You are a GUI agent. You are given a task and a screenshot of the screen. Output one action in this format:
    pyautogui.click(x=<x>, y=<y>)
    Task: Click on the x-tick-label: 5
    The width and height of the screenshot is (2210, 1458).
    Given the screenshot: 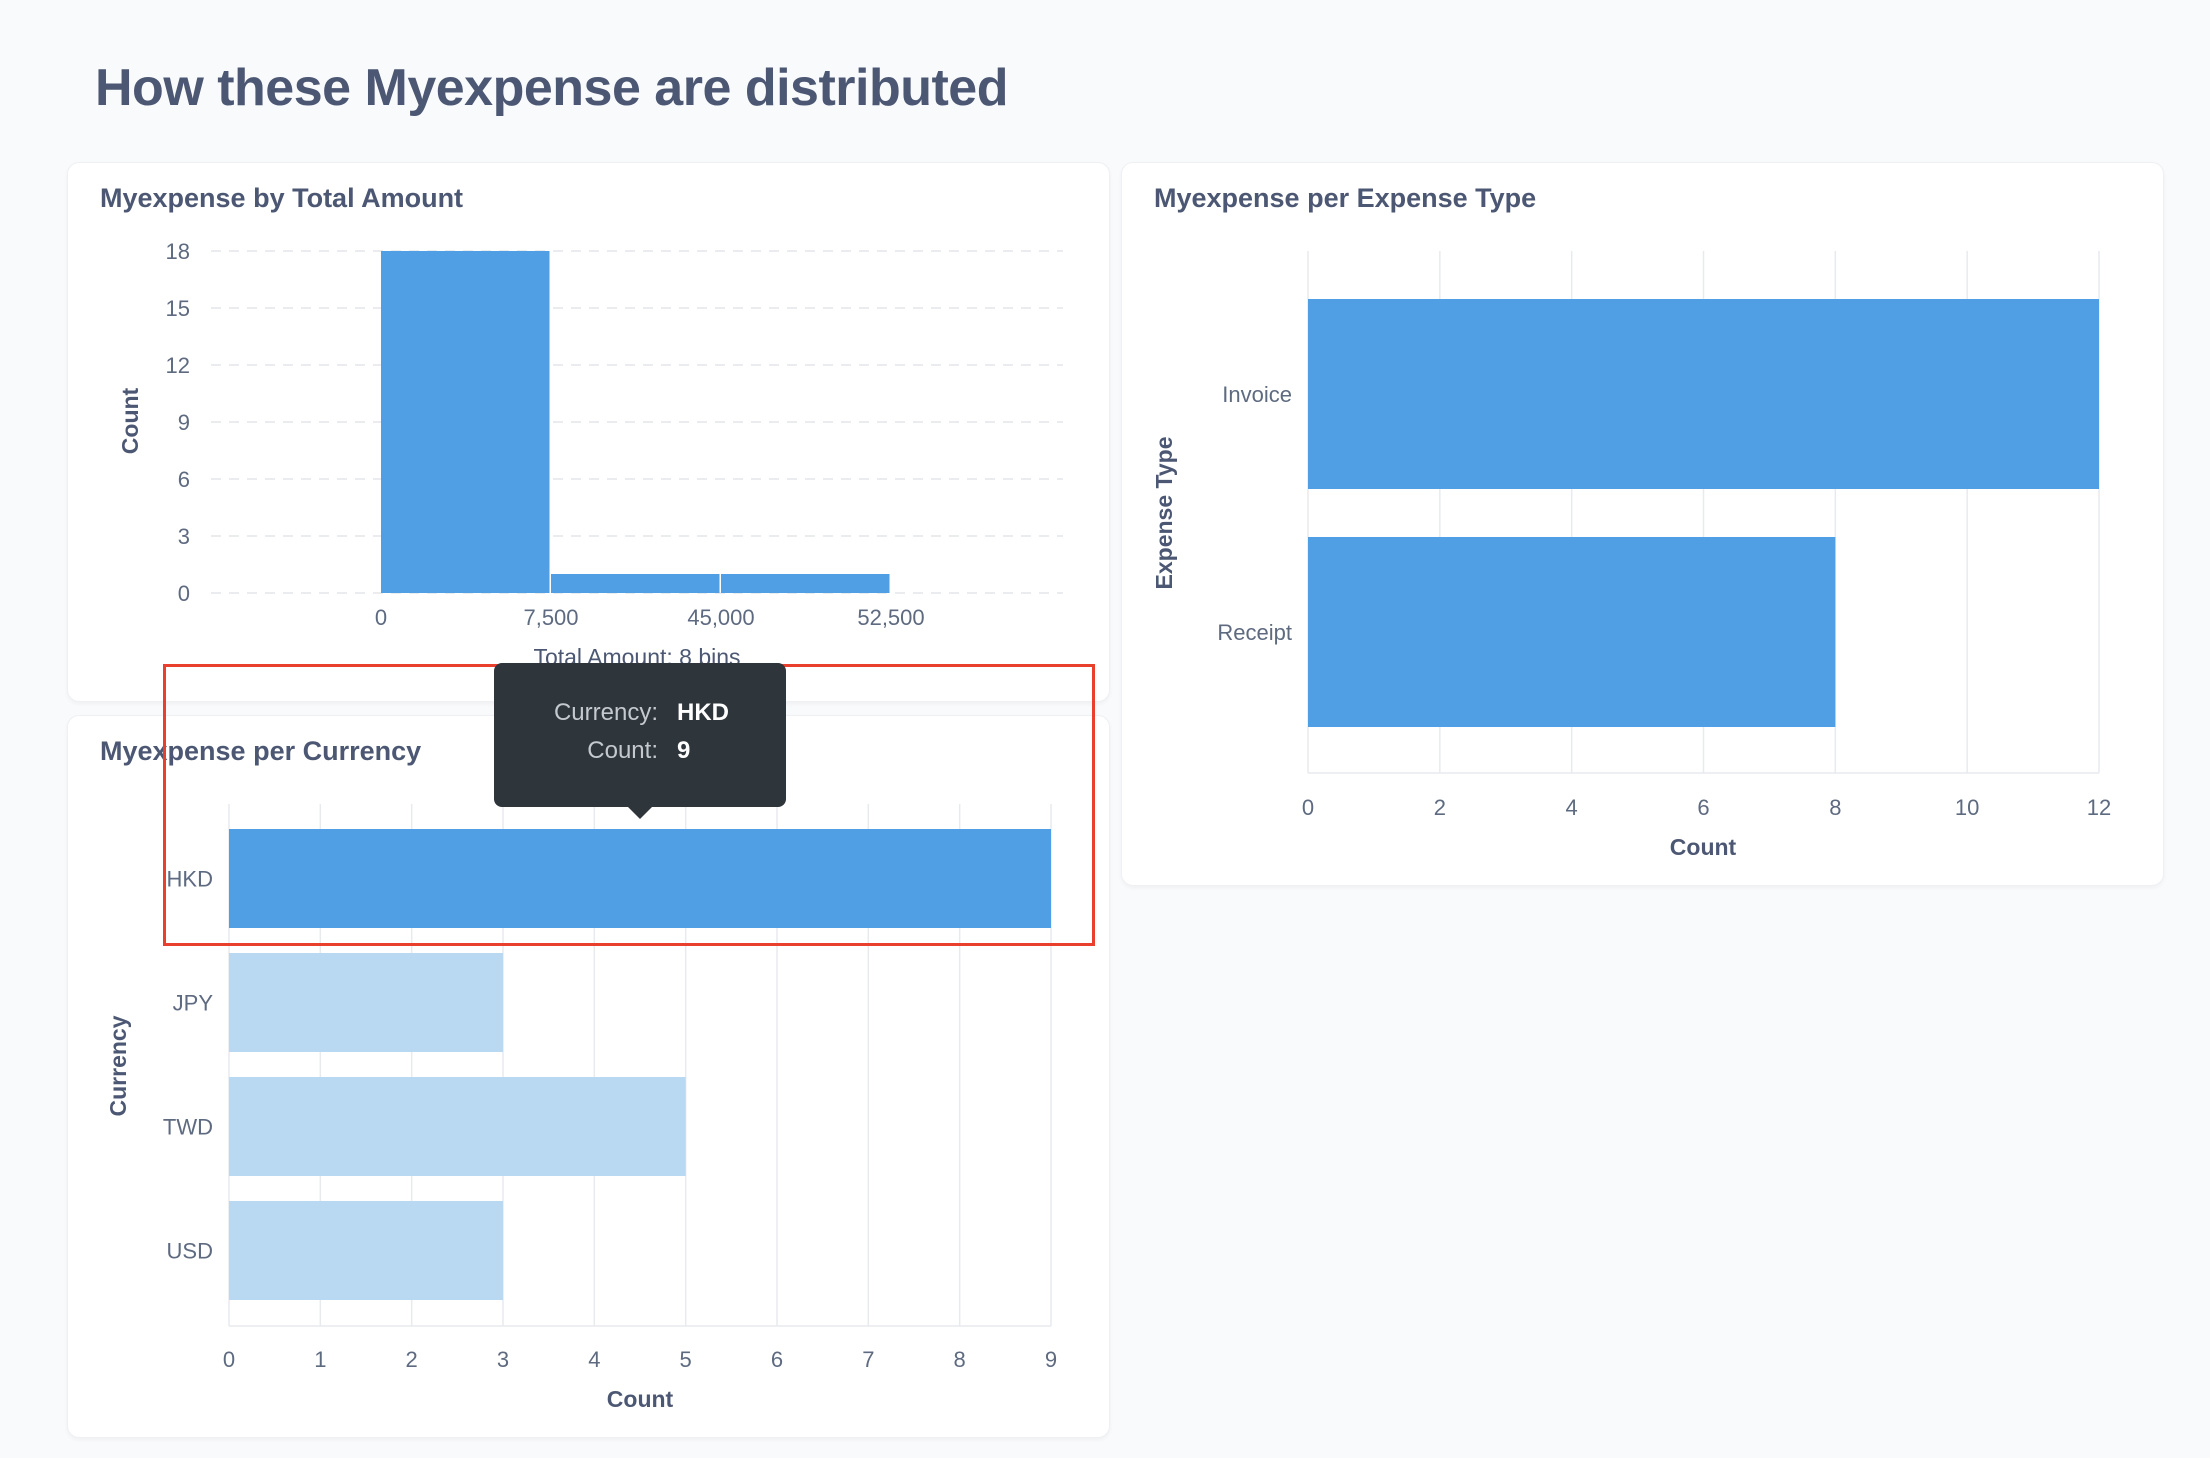 What is the action you would take?
    pyautogui.click(x=686, y=1359)
    